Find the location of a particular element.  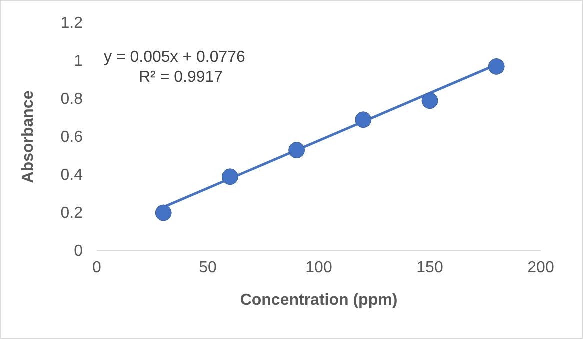

y-tick-label: 0.4 is located at coordinates (72, 175).